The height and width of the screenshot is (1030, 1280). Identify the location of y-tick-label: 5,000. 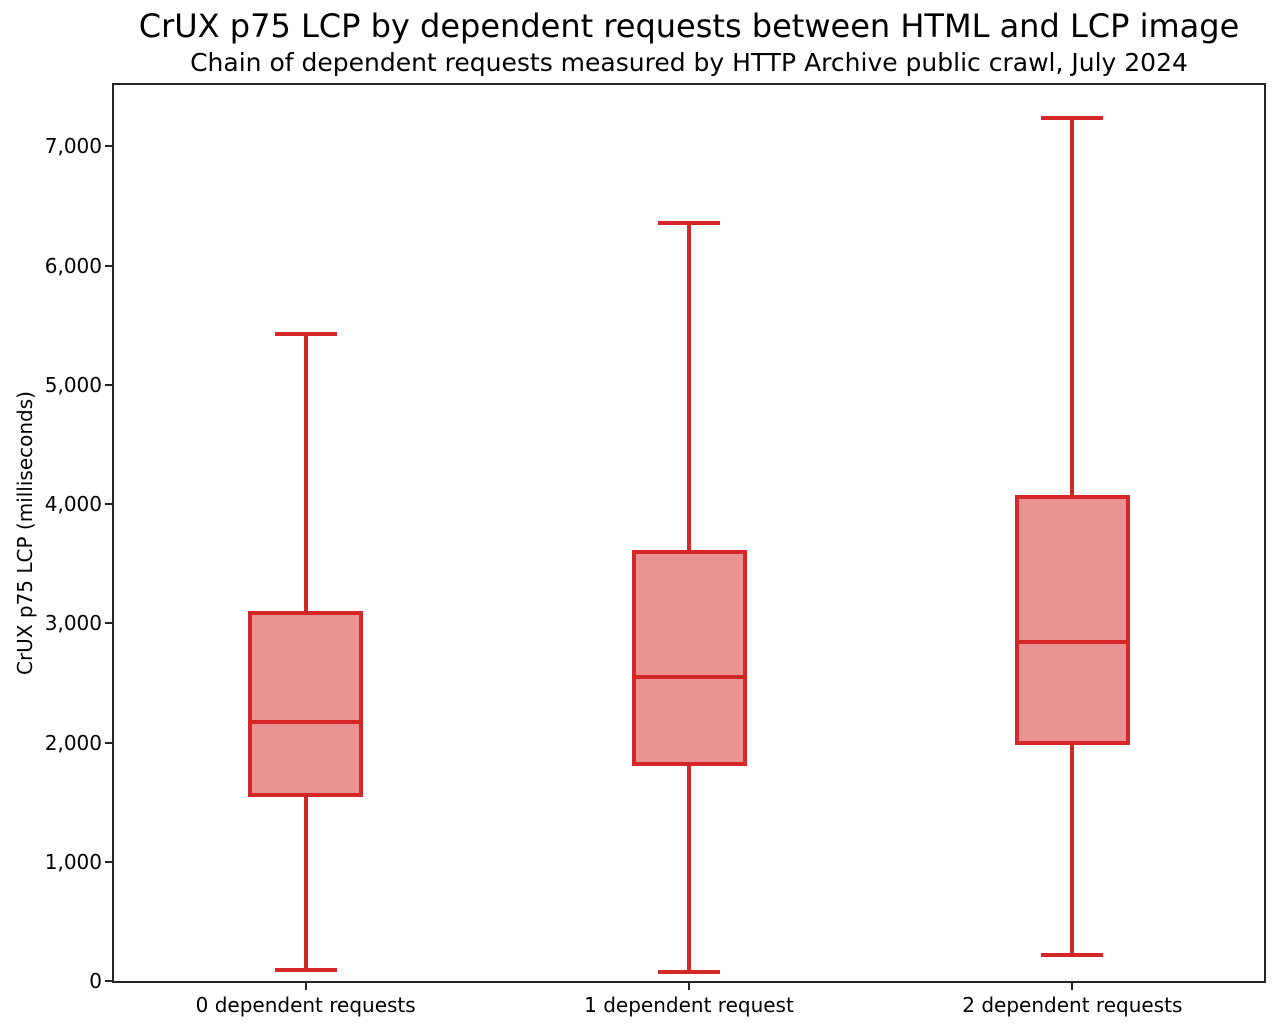
(73, 384).